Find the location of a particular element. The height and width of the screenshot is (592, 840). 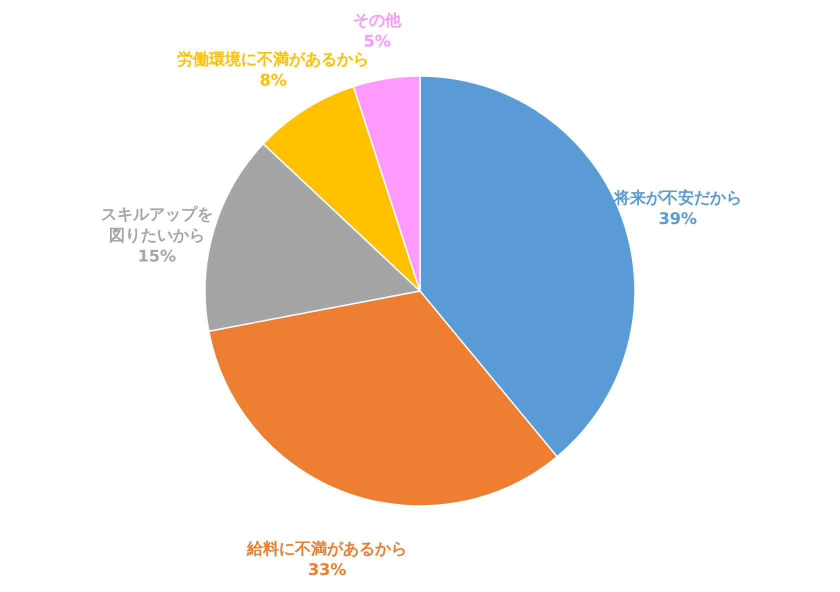

slice-label: スキルアップを図りたいから is located at coordinates (156, 224).